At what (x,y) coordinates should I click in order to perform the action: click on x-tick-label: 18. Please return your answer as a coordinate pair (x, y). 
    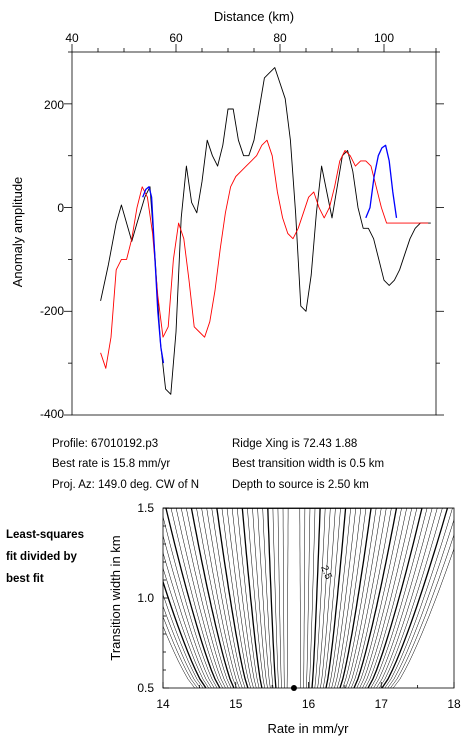
    Looking at the image, I should click on (454, 704).